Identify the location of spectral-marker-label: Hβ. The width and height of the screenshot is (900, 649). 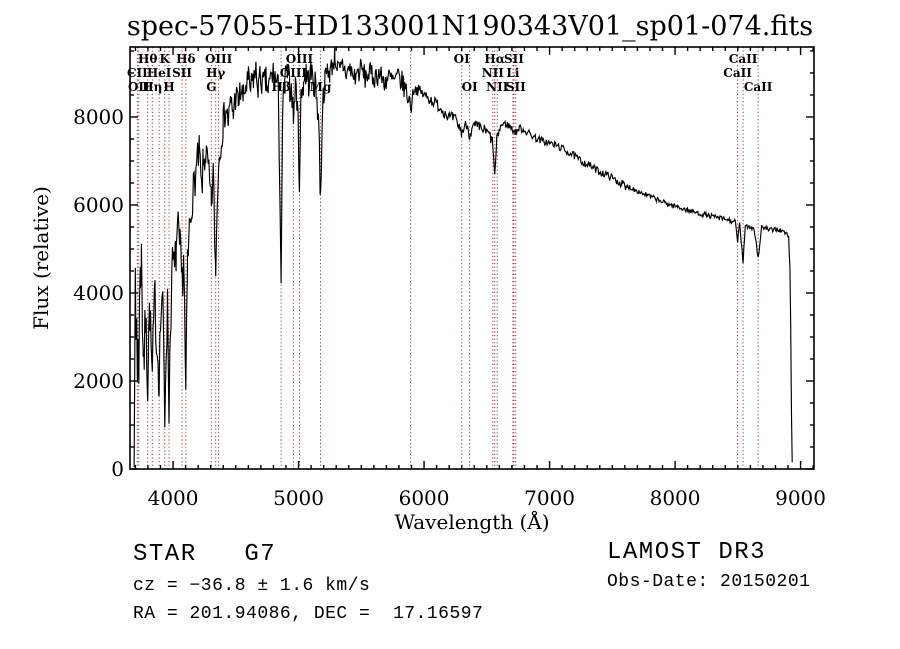
(280, 87).